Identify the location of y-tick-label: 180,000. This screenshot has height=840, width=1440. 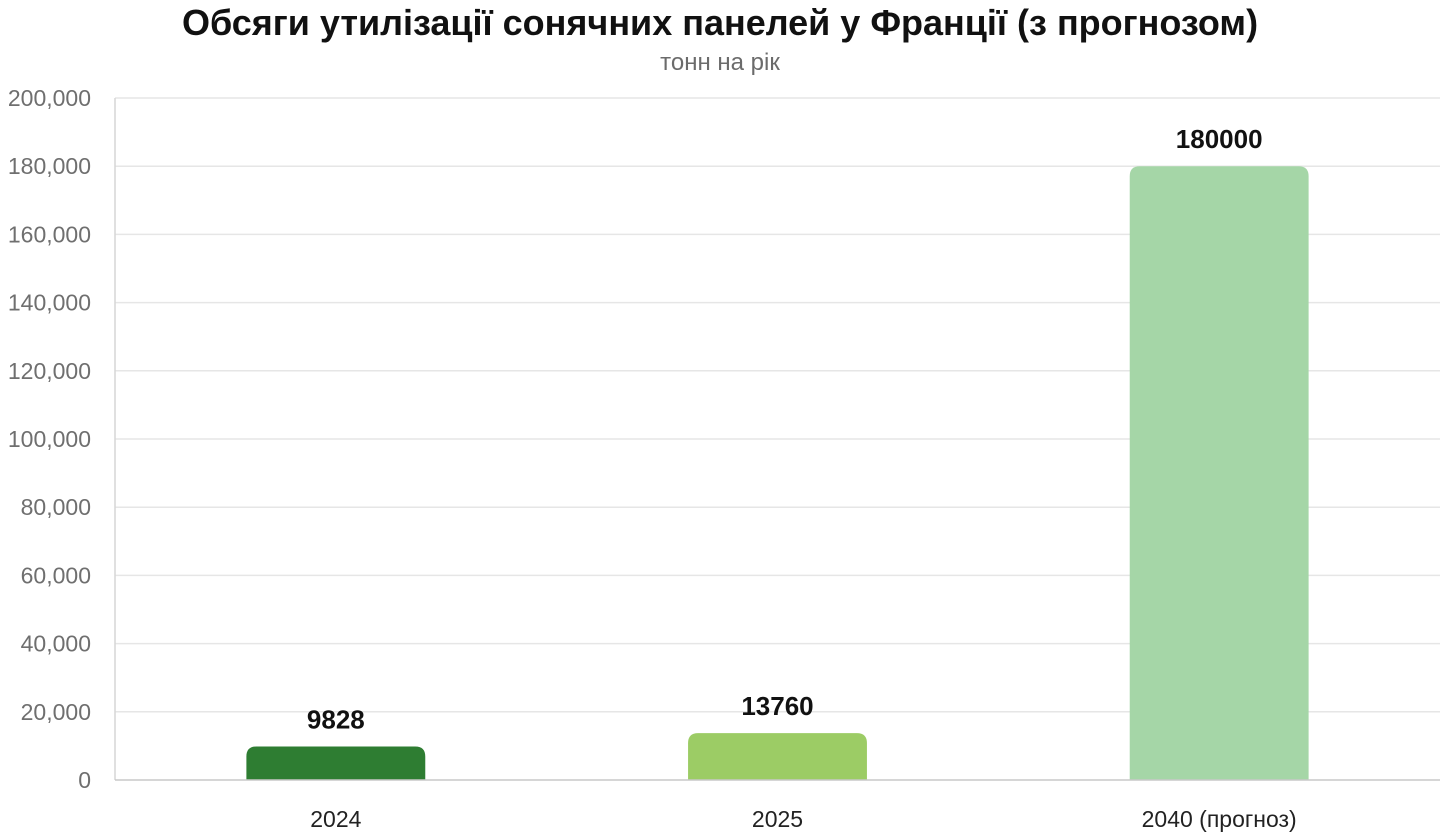
(49, 166).